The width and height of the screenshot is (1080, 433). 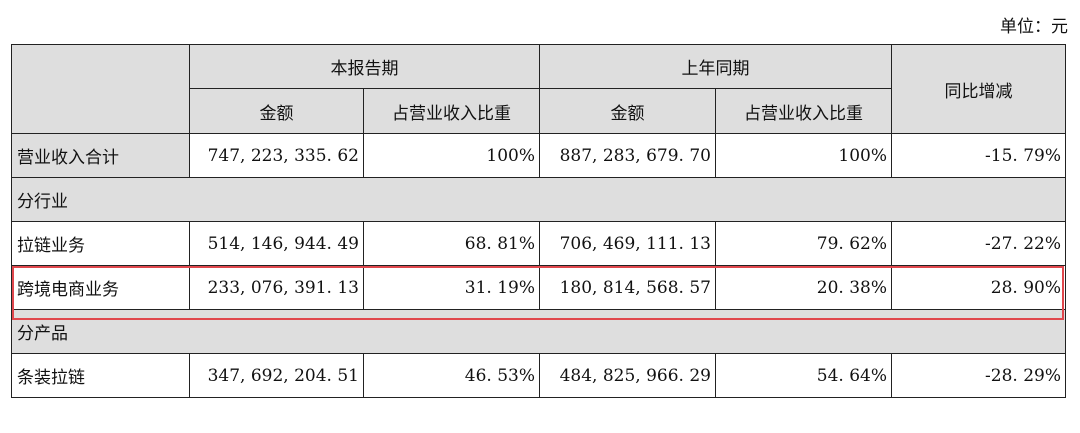 What do you see at coordinates (978, 287) in the screenshot?
I see `yoy-cell: 28. 90%` at bounding box center [978, 287].